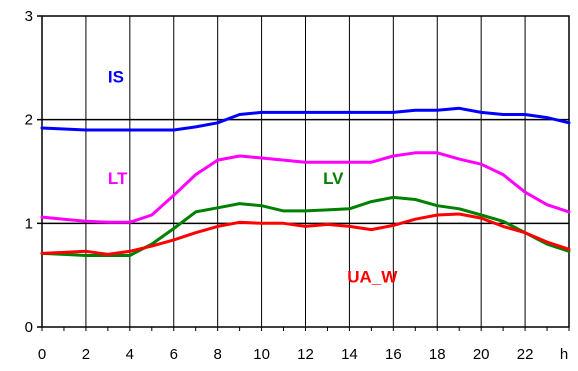  What do you see at coordinates (217, 354) in the screenshot?
I see `x-tick-label: 8` at bounding box center [217, 354].